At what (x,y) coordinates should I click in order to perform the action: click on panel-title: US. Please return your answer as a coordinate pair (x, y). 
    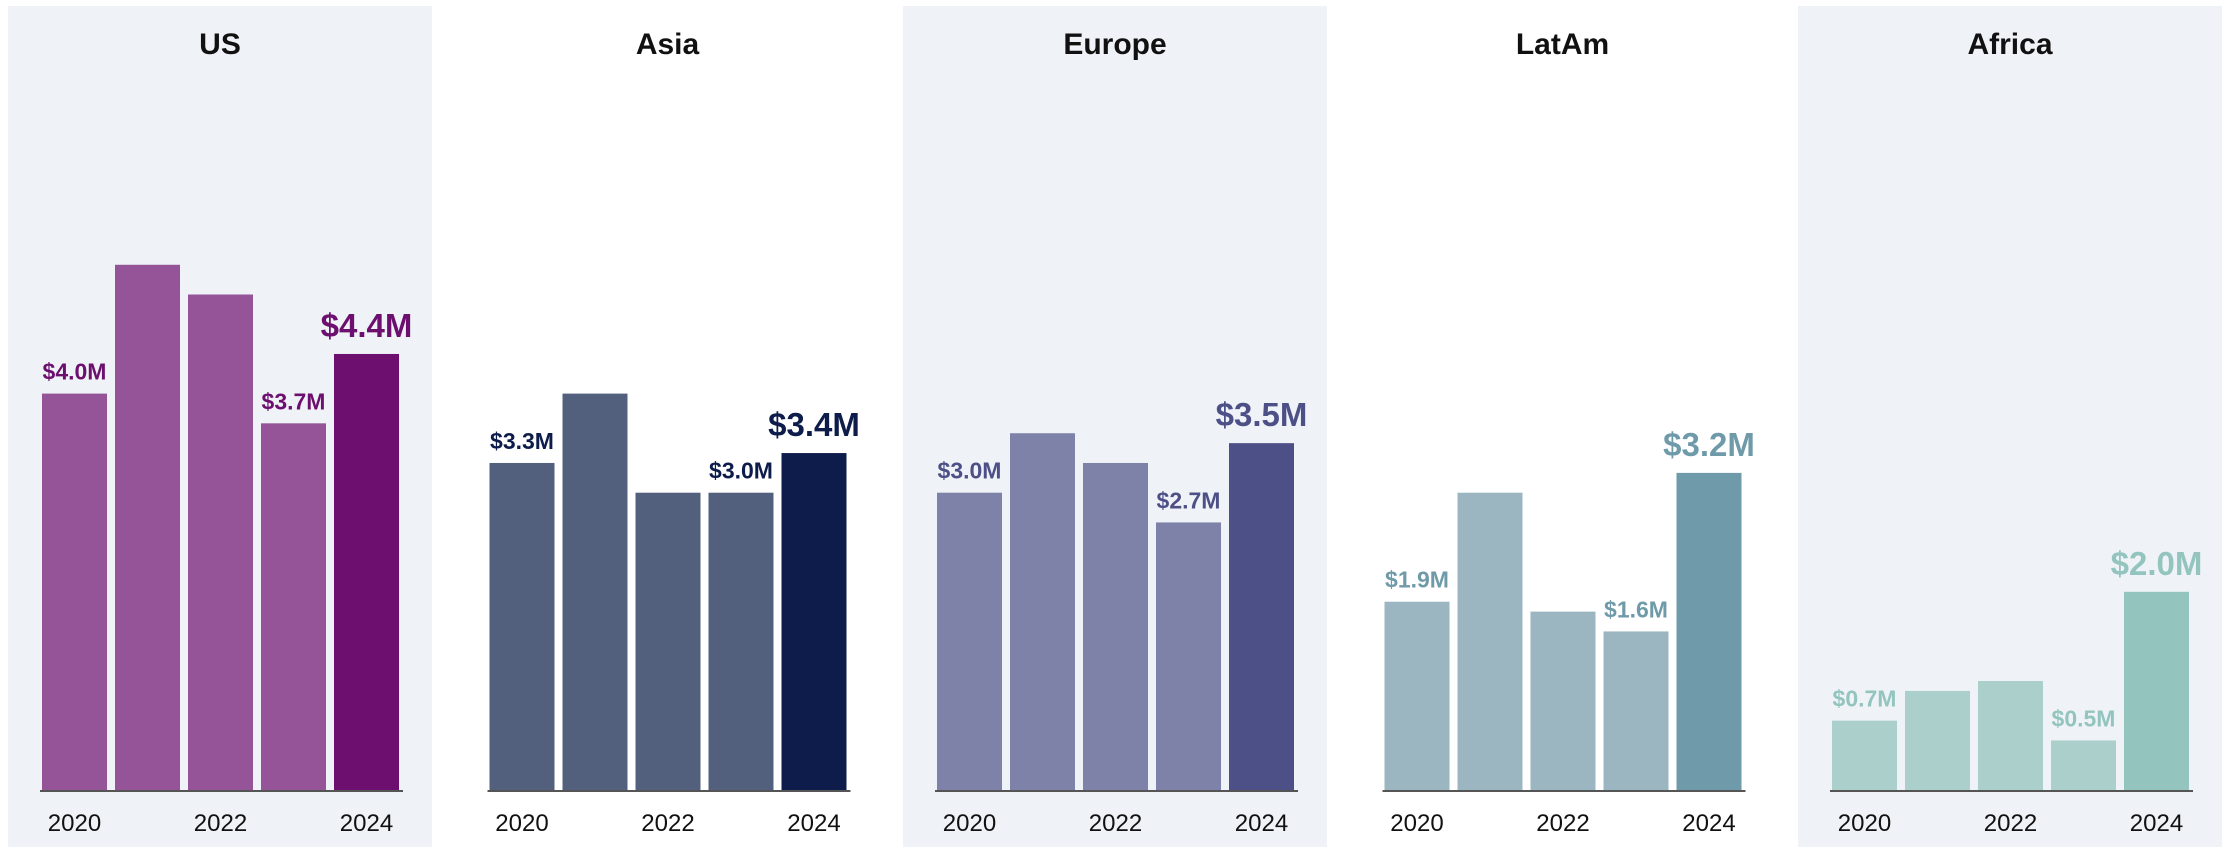
    Looking at the image, I should click on (220, 44).